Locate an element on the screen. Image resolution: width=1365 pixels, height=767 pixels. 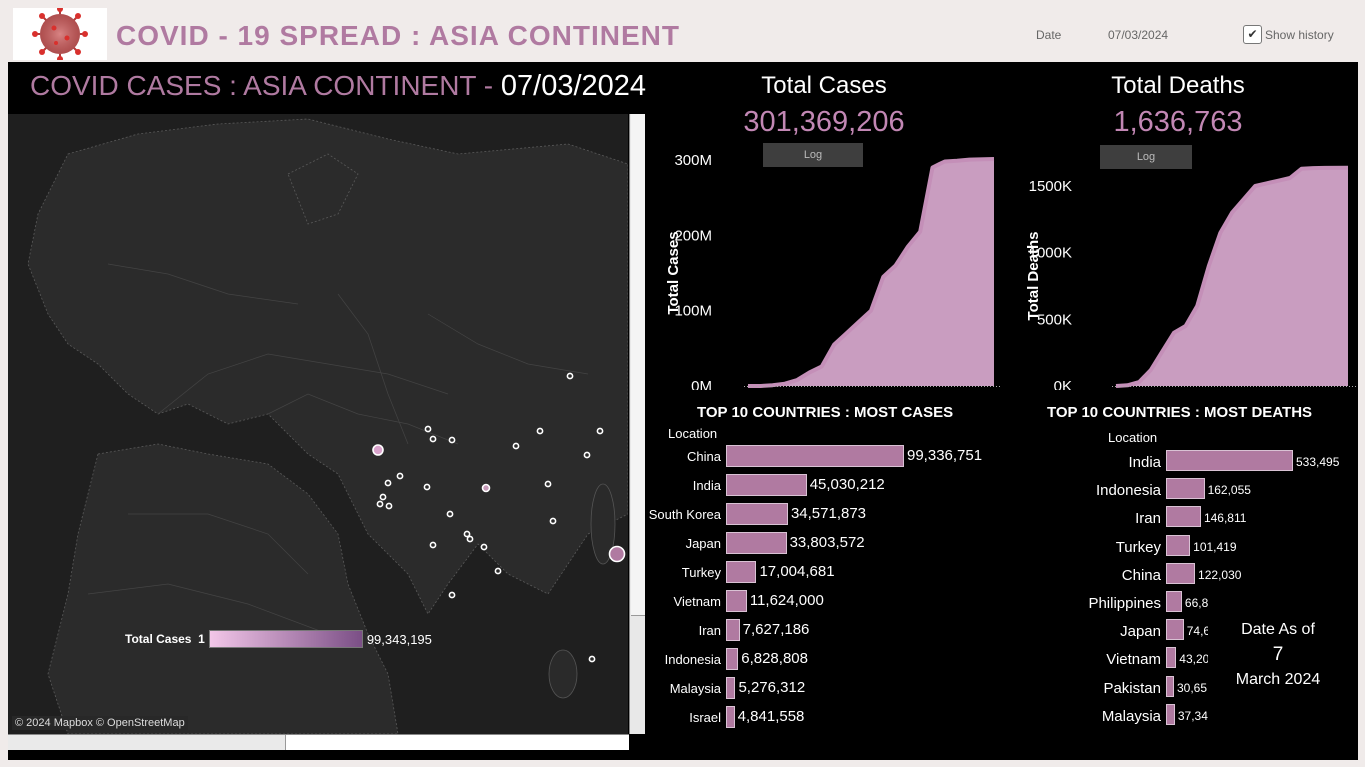
map-case-points is located at coordinates (499, 517).